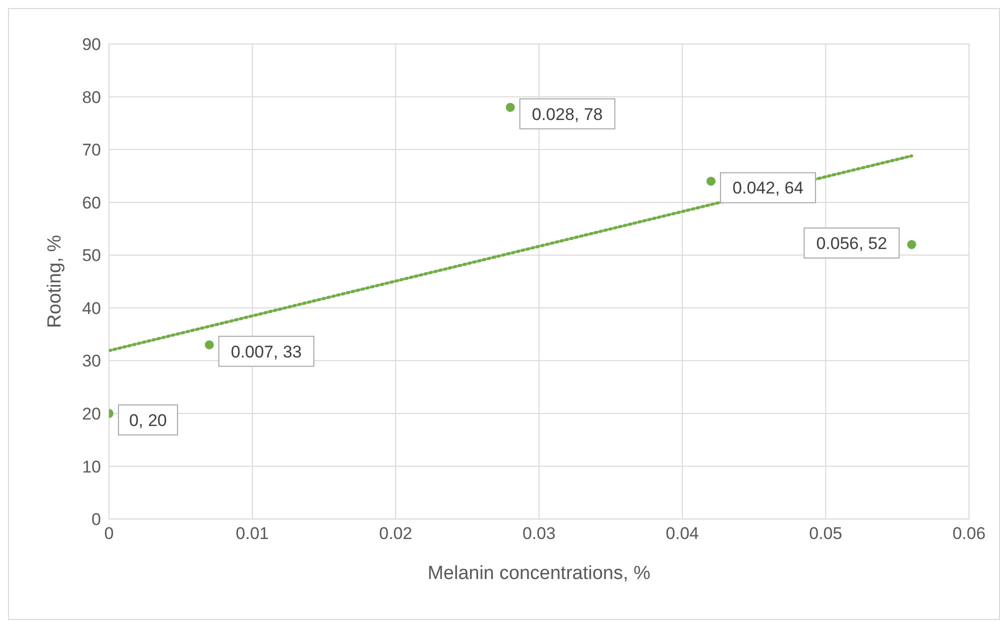  Describe the element at coordinates (852, 244) in the screenshot. I see `data-label: 0.056, 52` at that location.